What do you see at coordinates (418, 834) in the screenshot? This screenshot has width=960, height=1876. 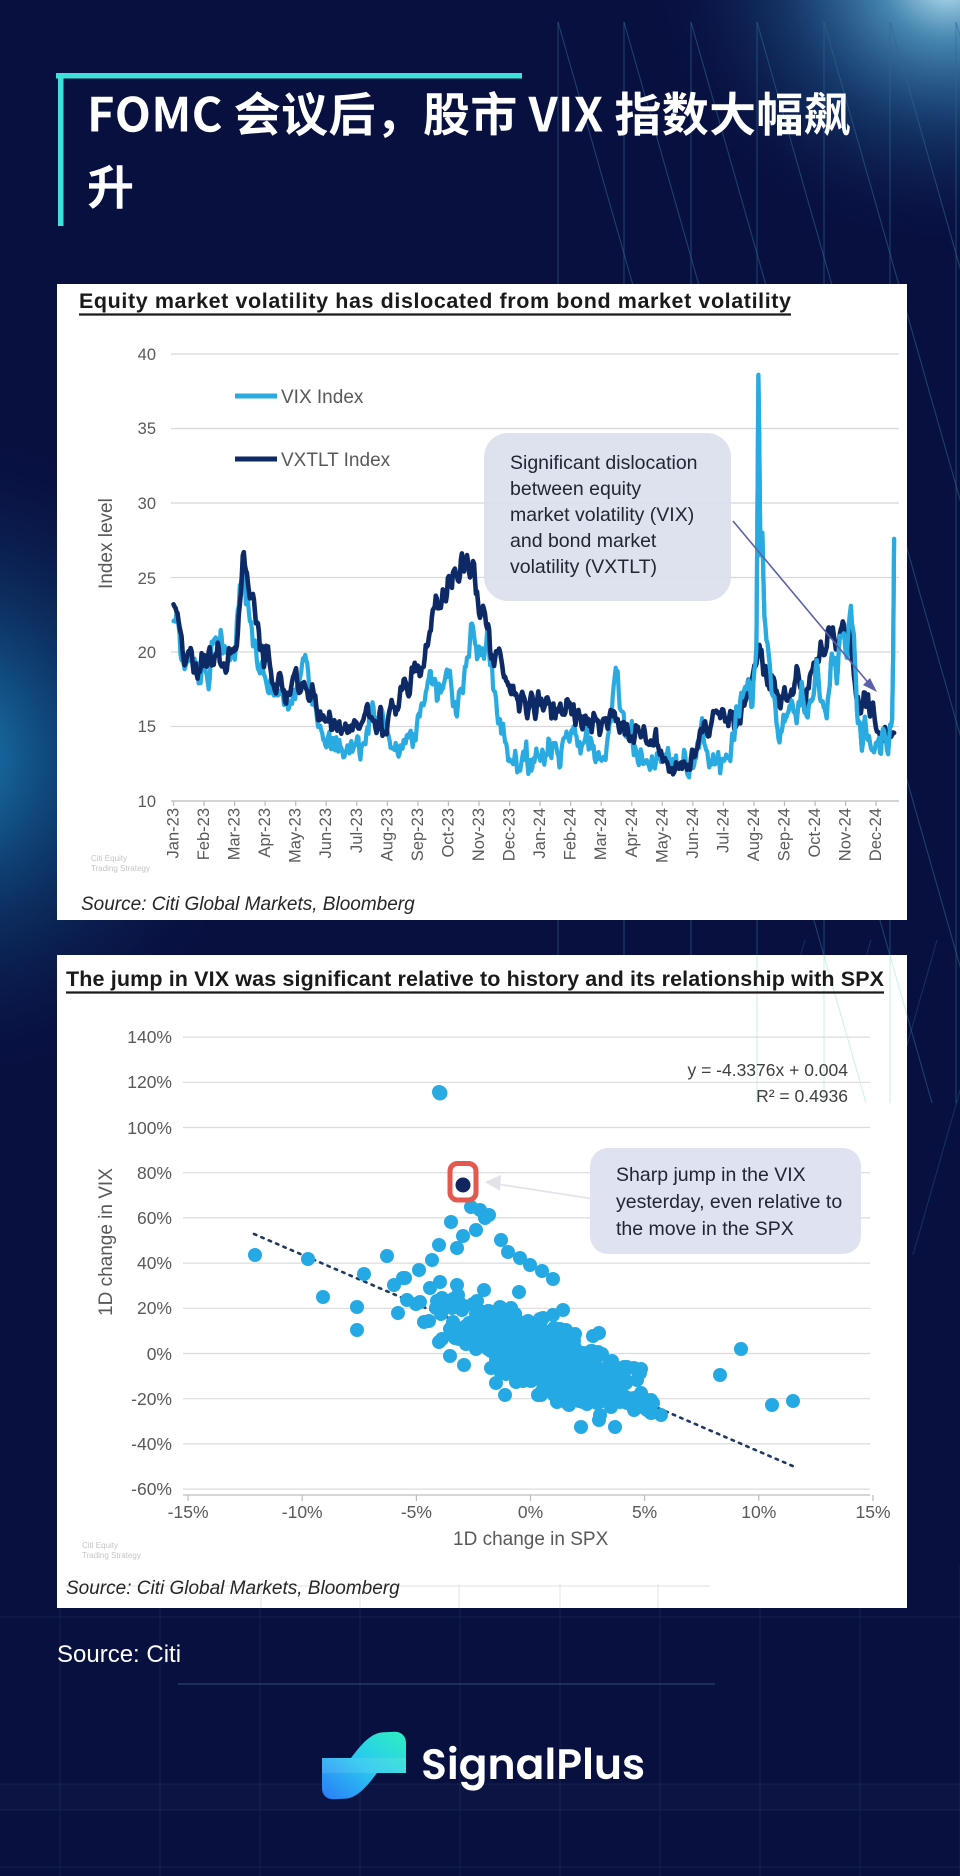 I see `svg-text: Sep-23` at bounding box center [418, 834].